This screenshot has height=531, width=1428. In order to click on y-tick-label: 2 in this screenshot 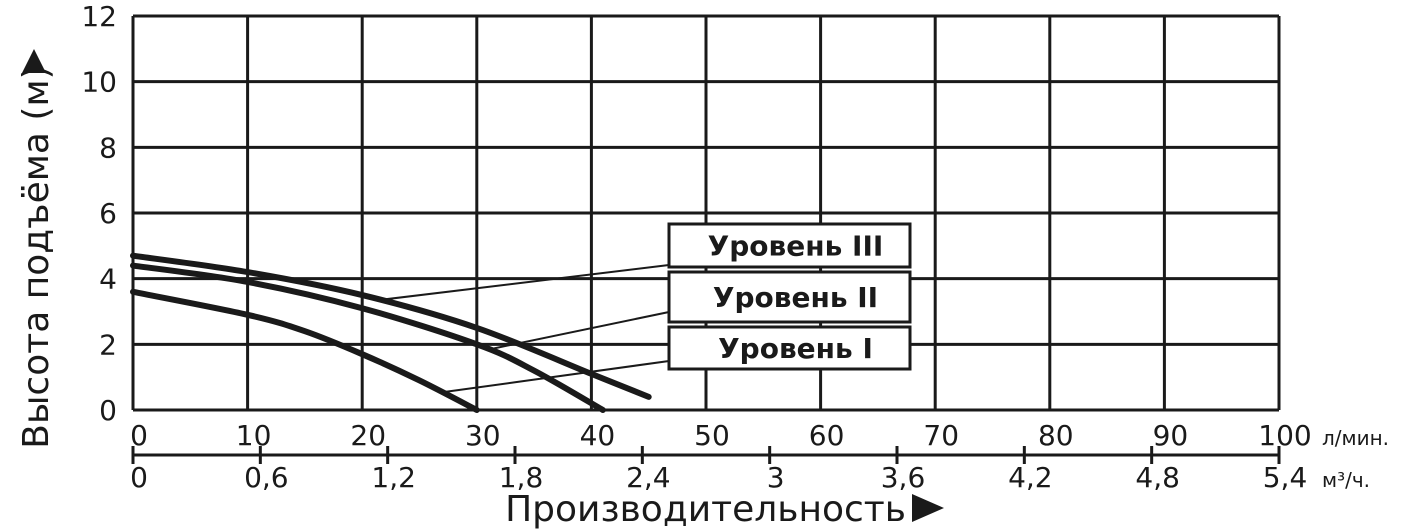, I will do `click(108, 344)`.